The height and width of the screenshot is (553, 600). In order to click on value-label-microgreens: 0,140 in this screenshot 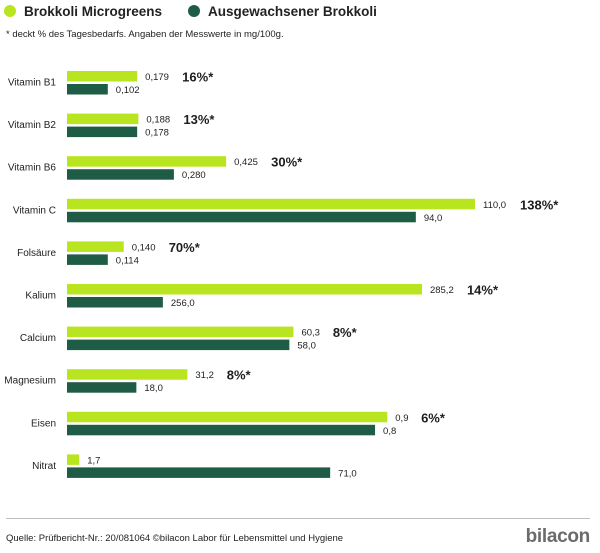, I will do `click(144, 247)`.